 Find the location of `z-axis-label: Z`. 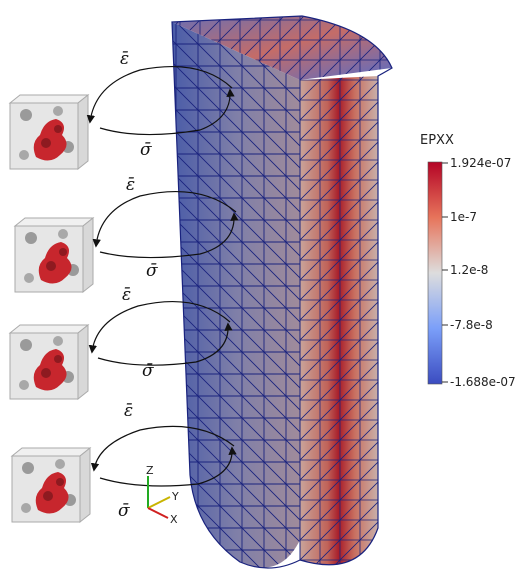

z-axis-label: Z is located at coordinates (150, 470).